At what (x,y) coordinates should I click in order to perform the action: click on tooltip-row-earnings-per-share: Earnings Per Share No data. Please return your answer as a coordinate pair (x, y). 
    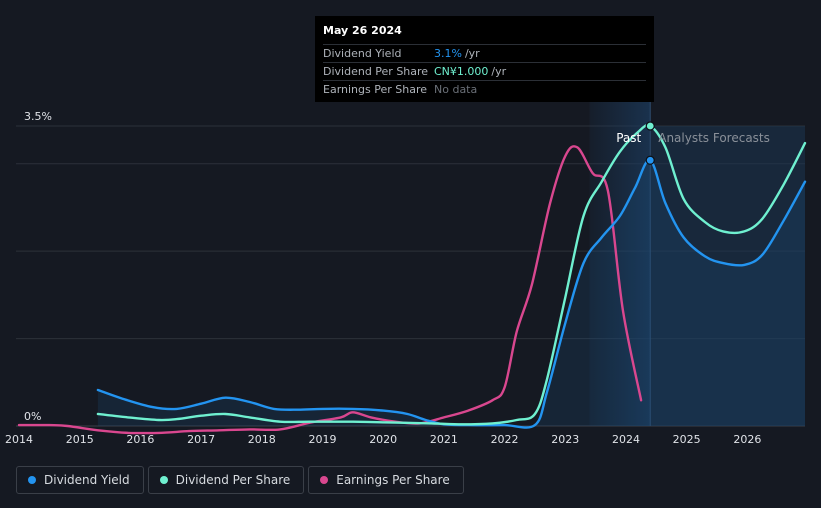
    Looking at the image, I should click on (484, 89).